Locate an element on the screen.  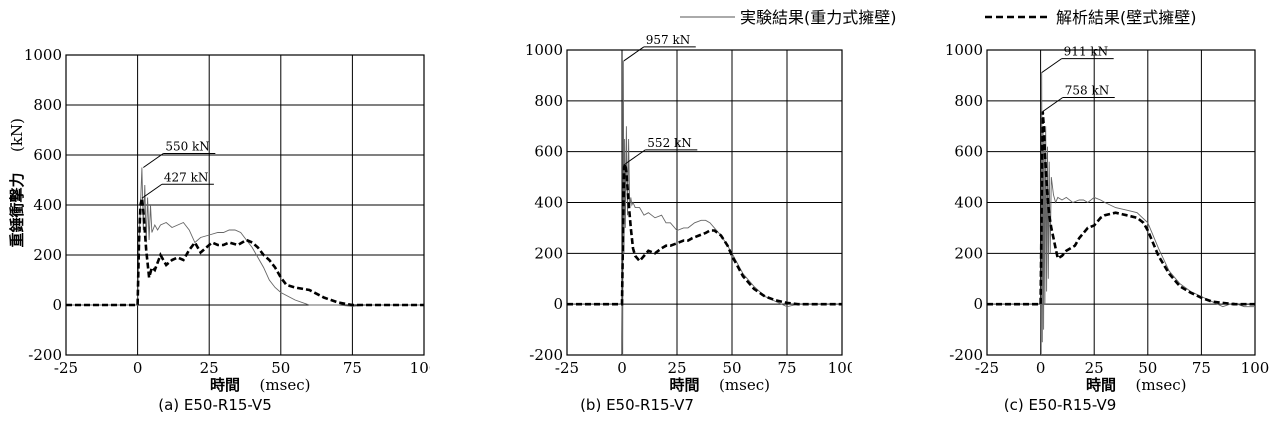
chart-c-series-analytical is located at coordinates (1121, 208).